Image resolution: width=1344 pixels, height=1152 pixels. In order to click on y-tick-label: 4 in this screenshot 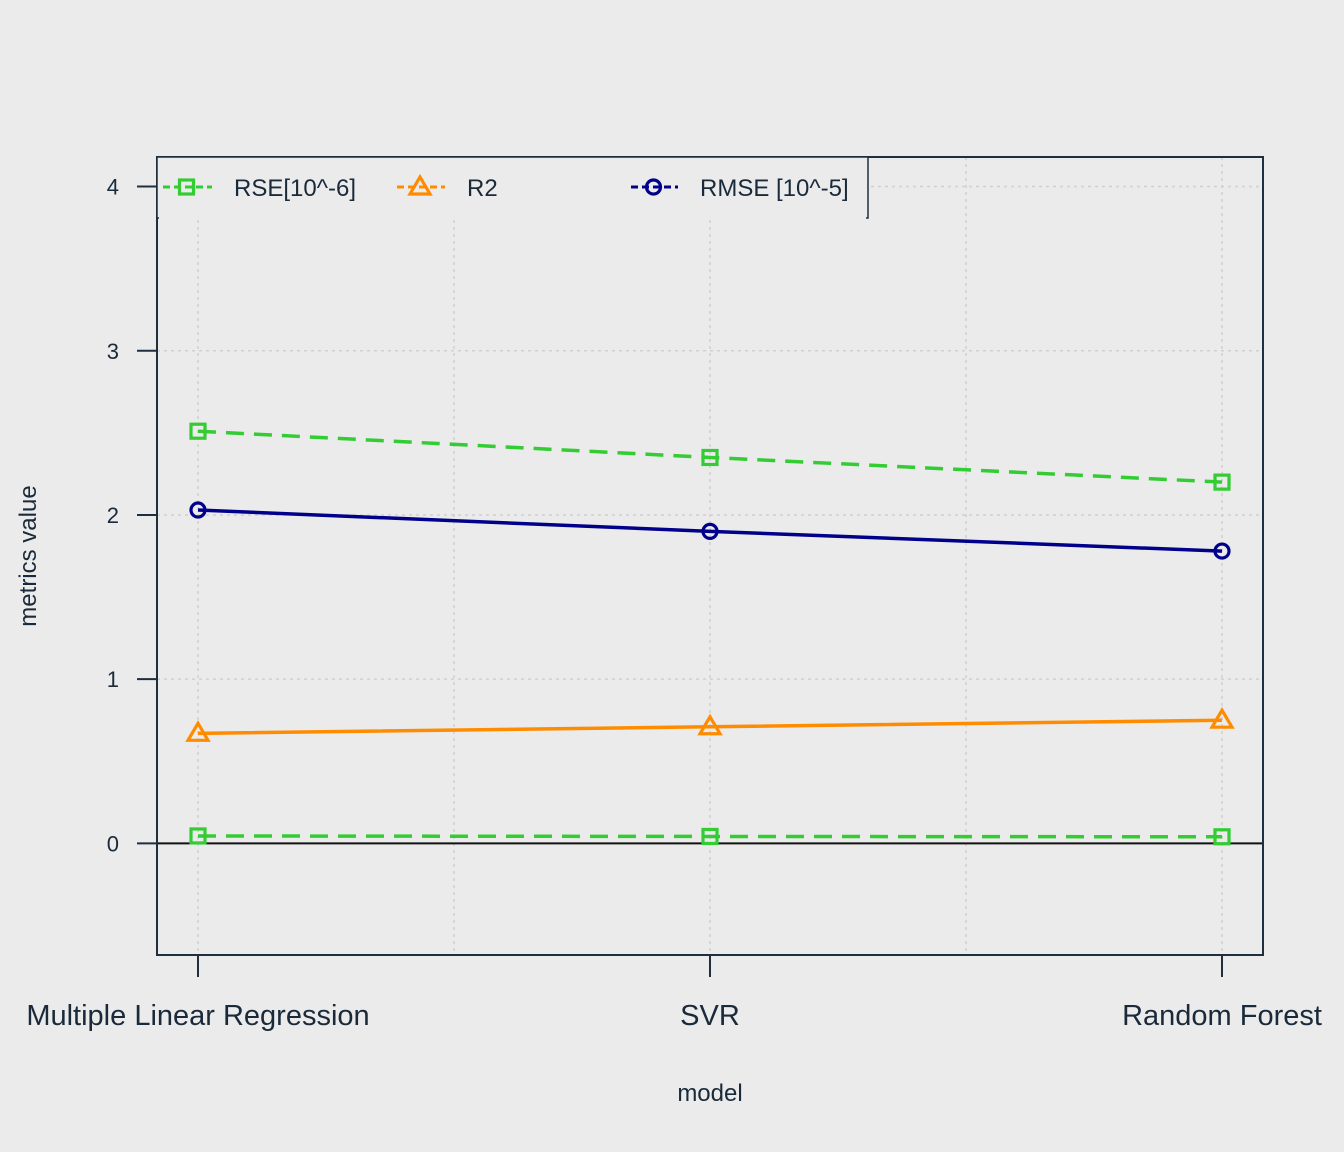, I will do `click(113, 187)`.